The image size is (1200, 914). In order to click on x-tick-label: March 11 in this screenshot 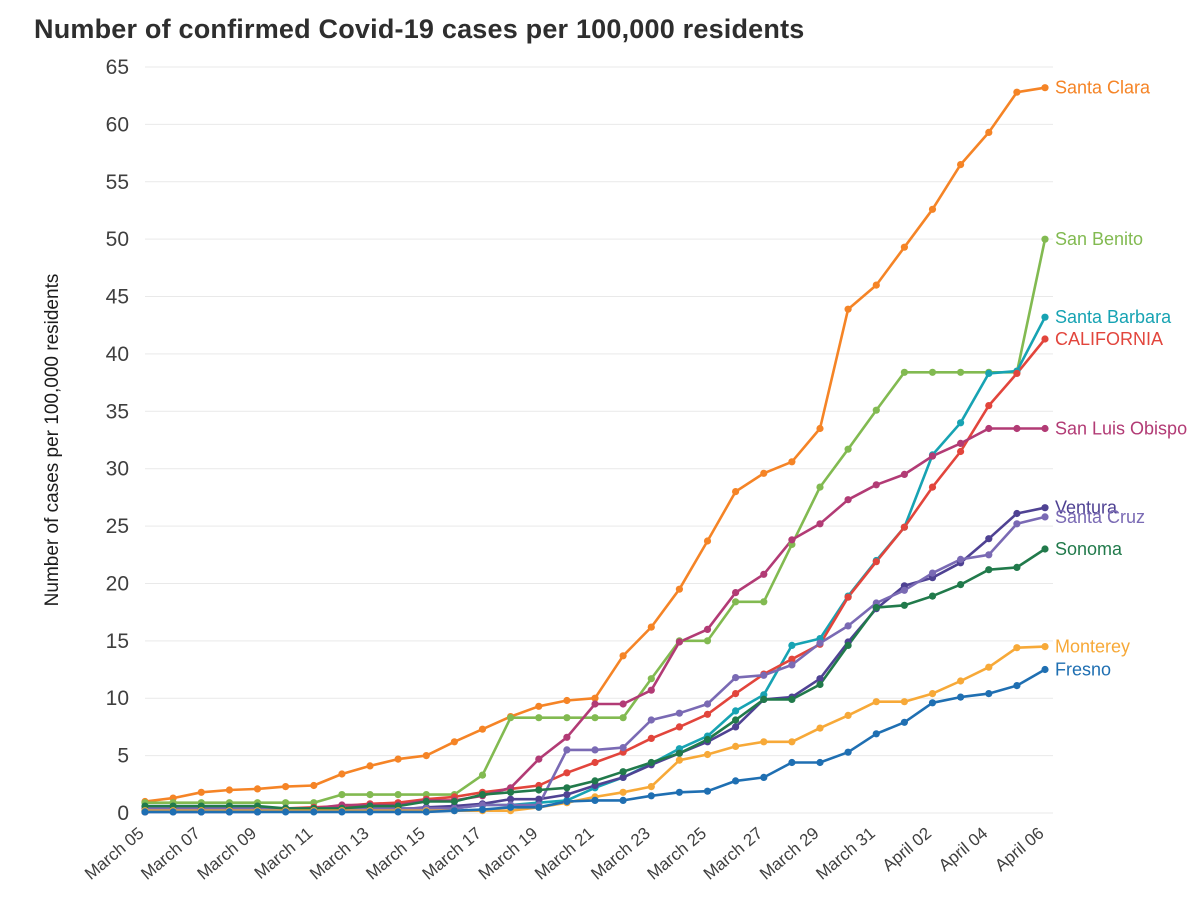, I will do `click(284, 853)`.